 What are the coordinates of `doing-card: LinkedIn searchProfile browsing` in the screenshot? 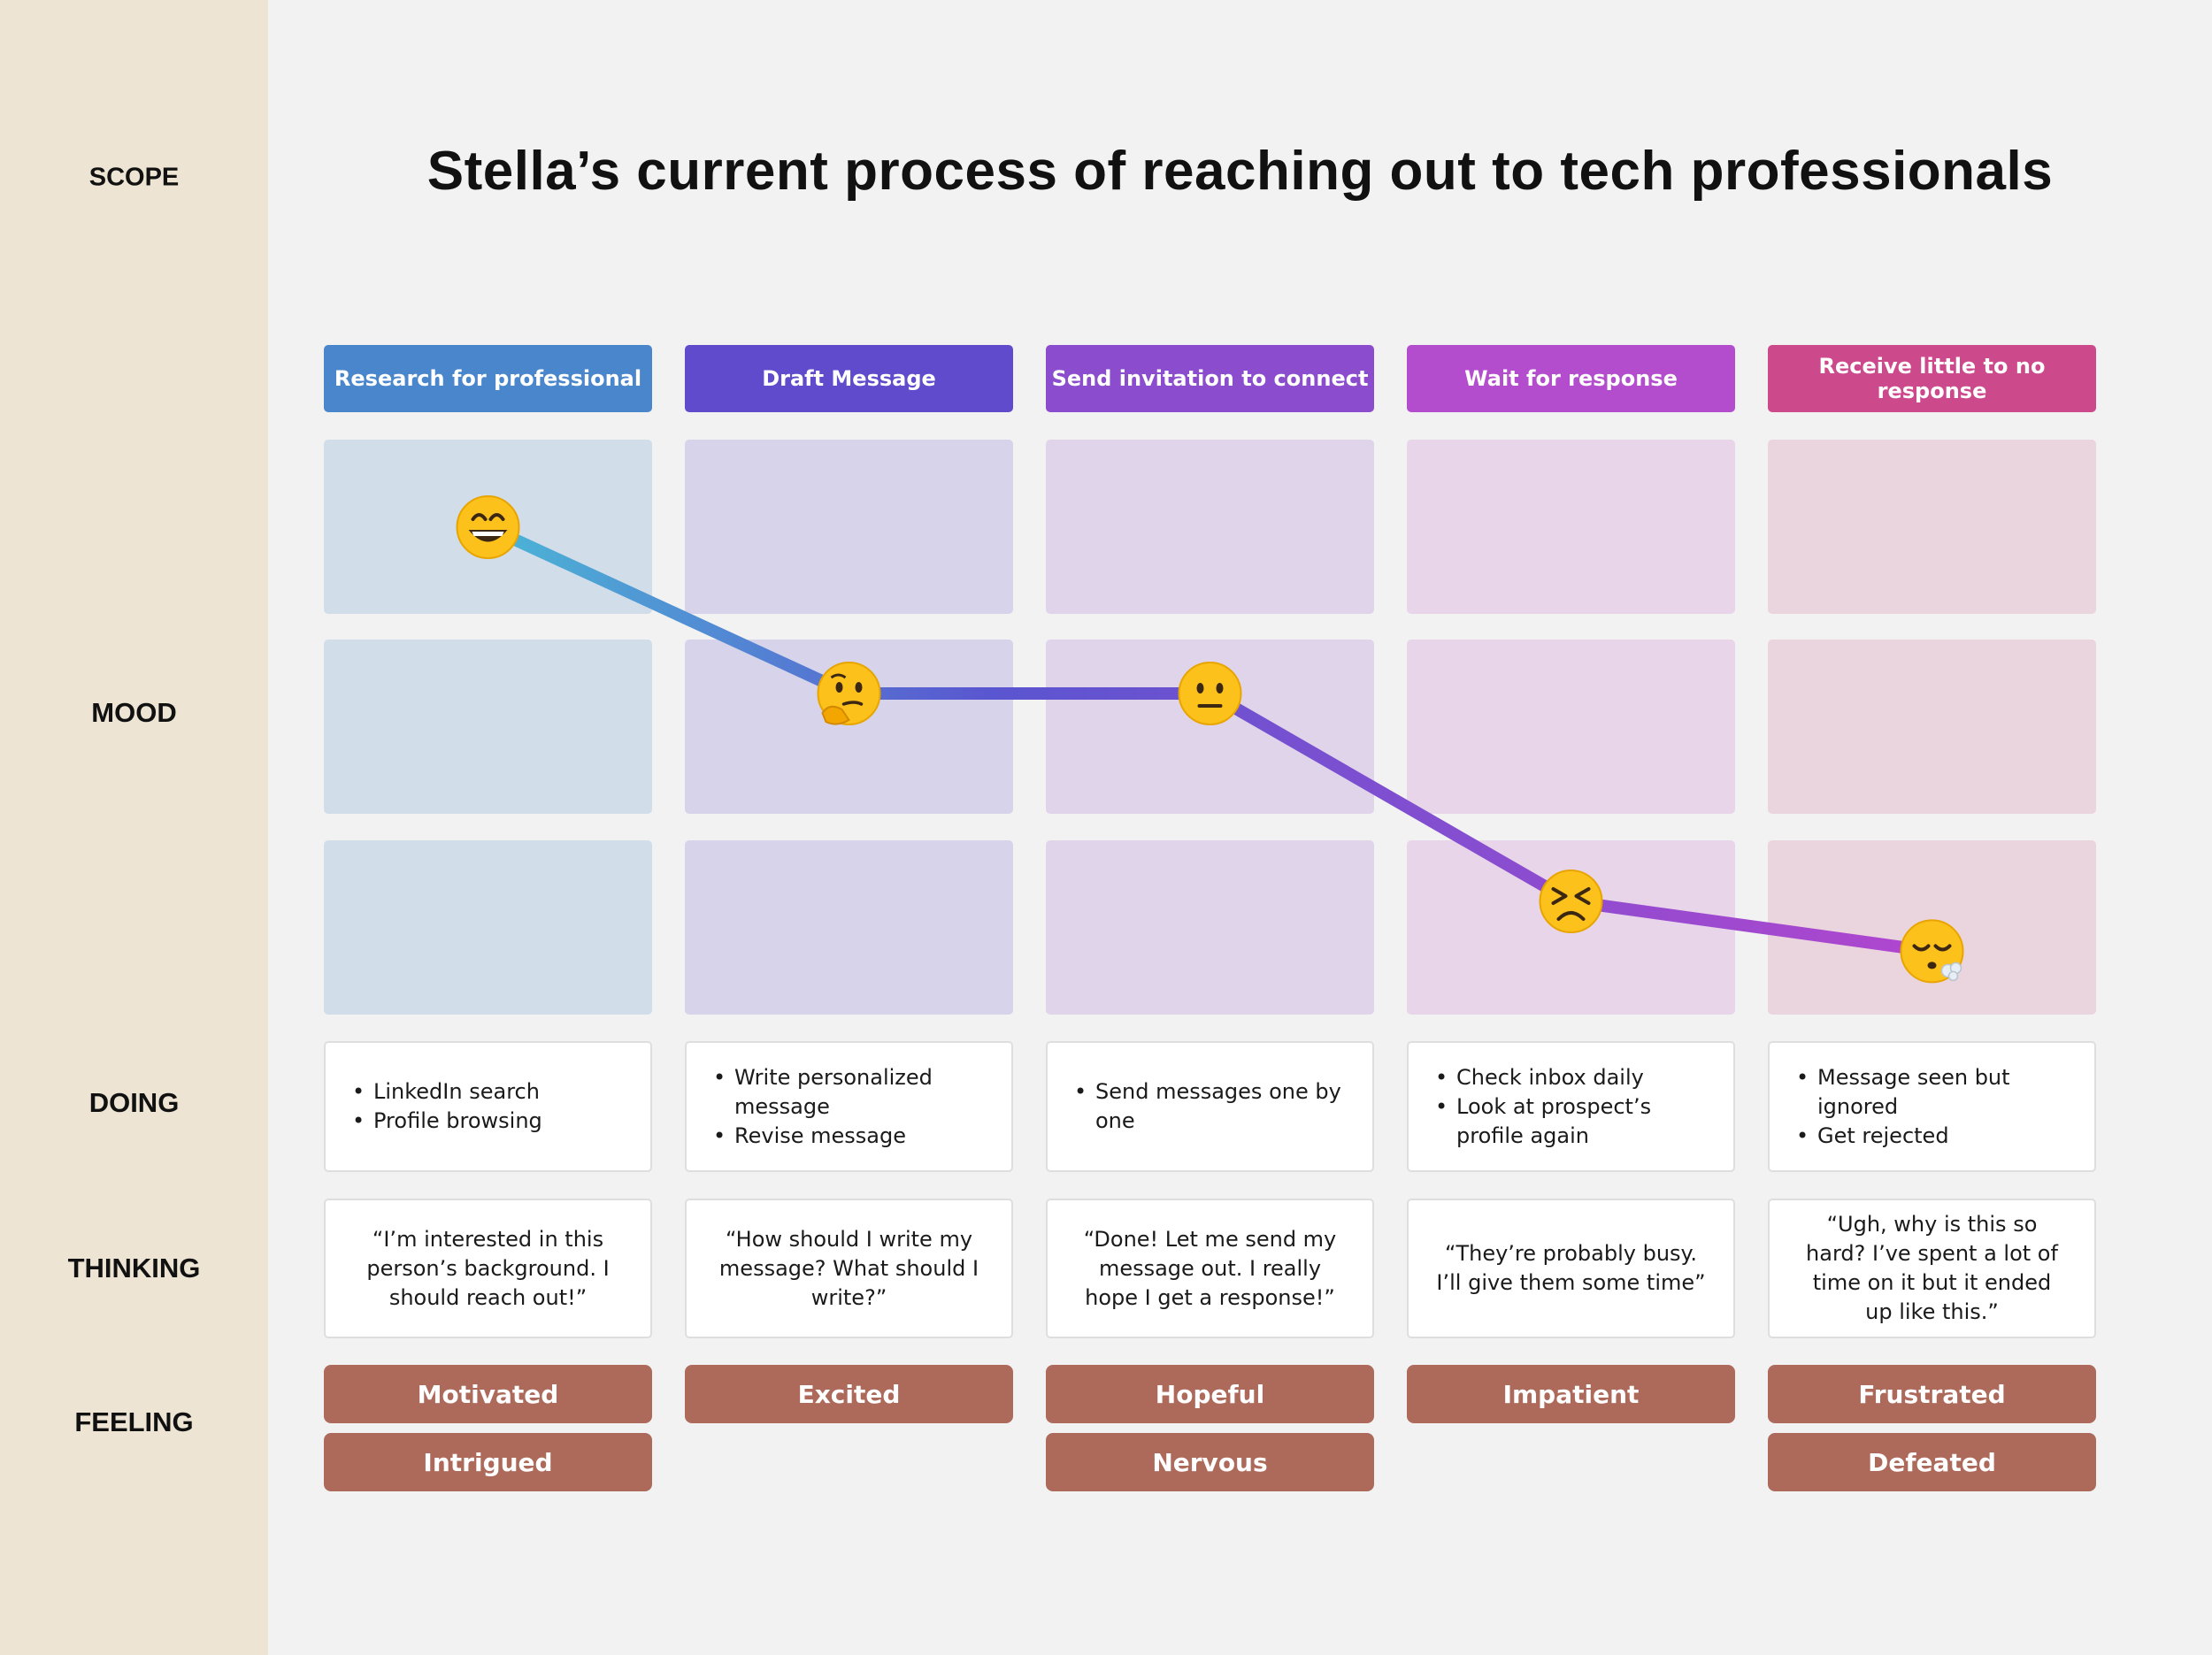 It's located at (488, 1106).